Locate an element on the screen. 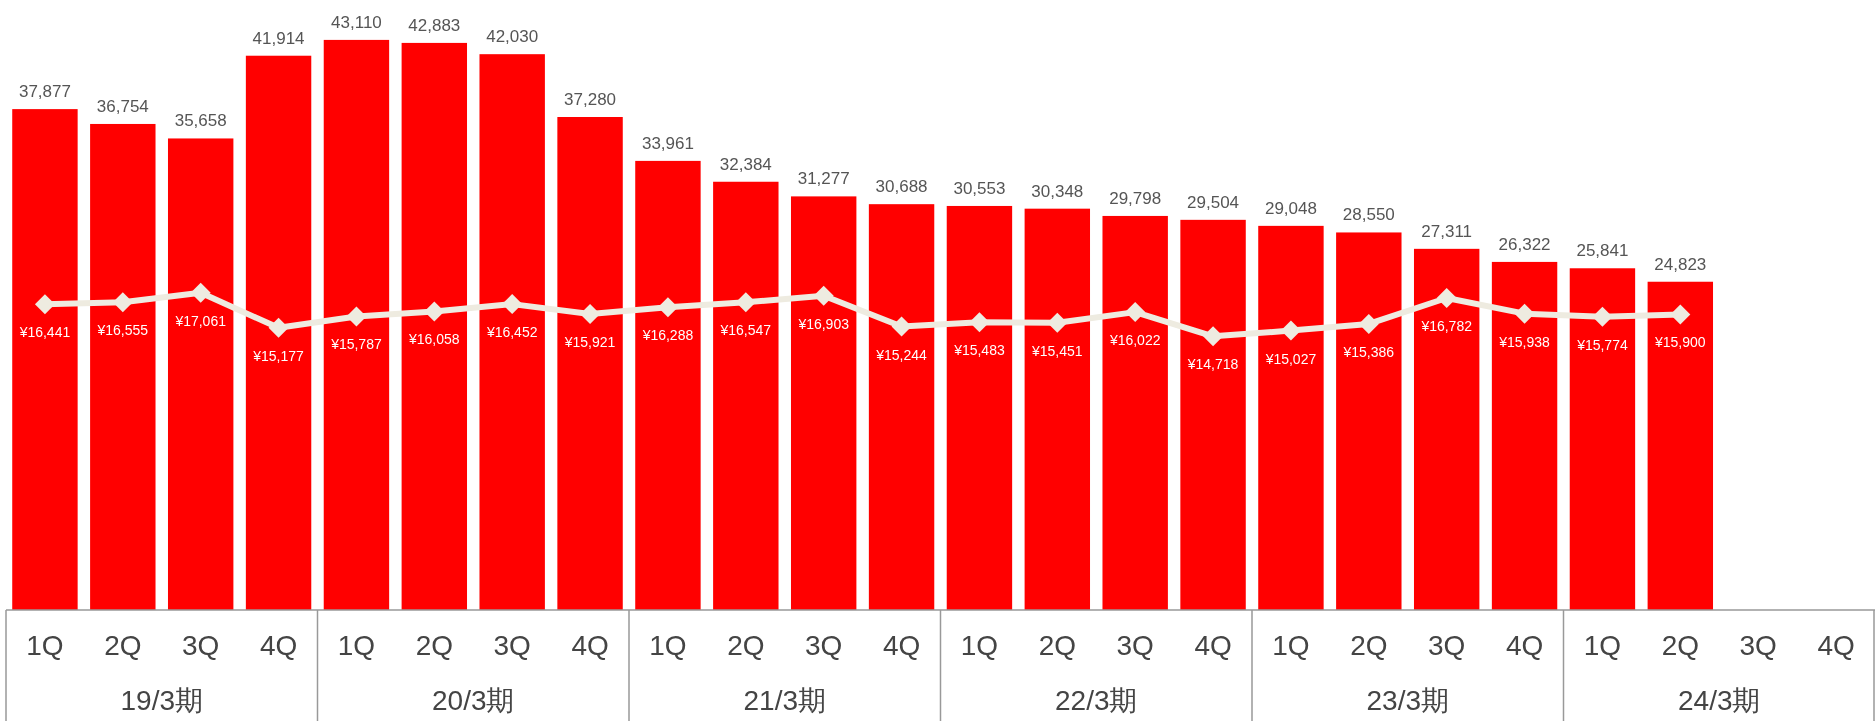  data-label: ¥15,027 is located at coordinates (1290, 358).